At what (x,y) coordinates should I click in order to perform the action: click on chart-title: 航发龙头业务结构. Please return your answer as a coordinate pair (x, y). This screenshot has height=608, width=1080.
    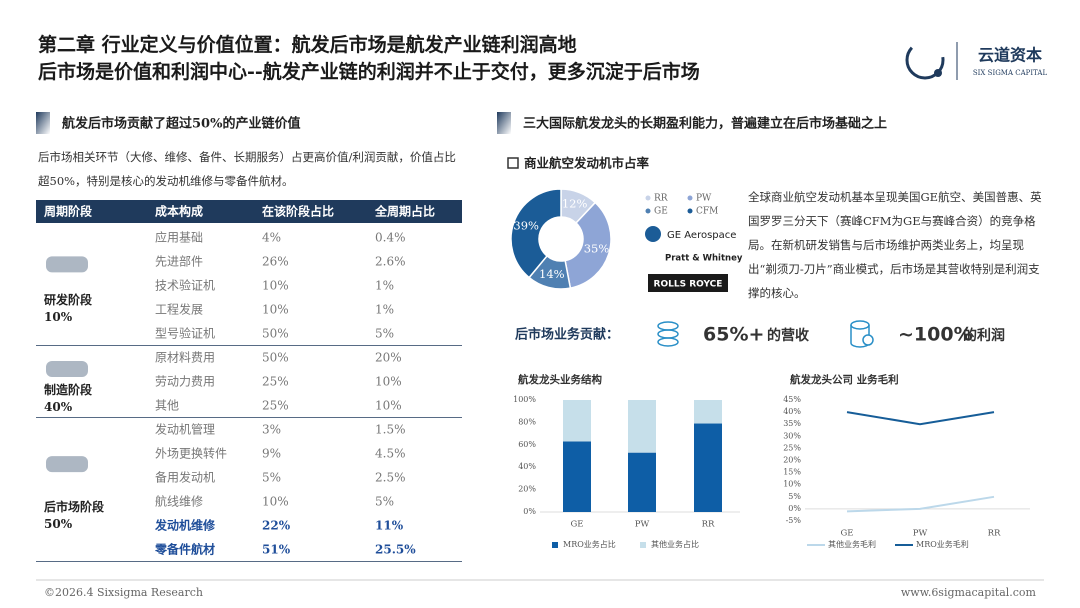
    Looking at the image, I should click on (560, 379).